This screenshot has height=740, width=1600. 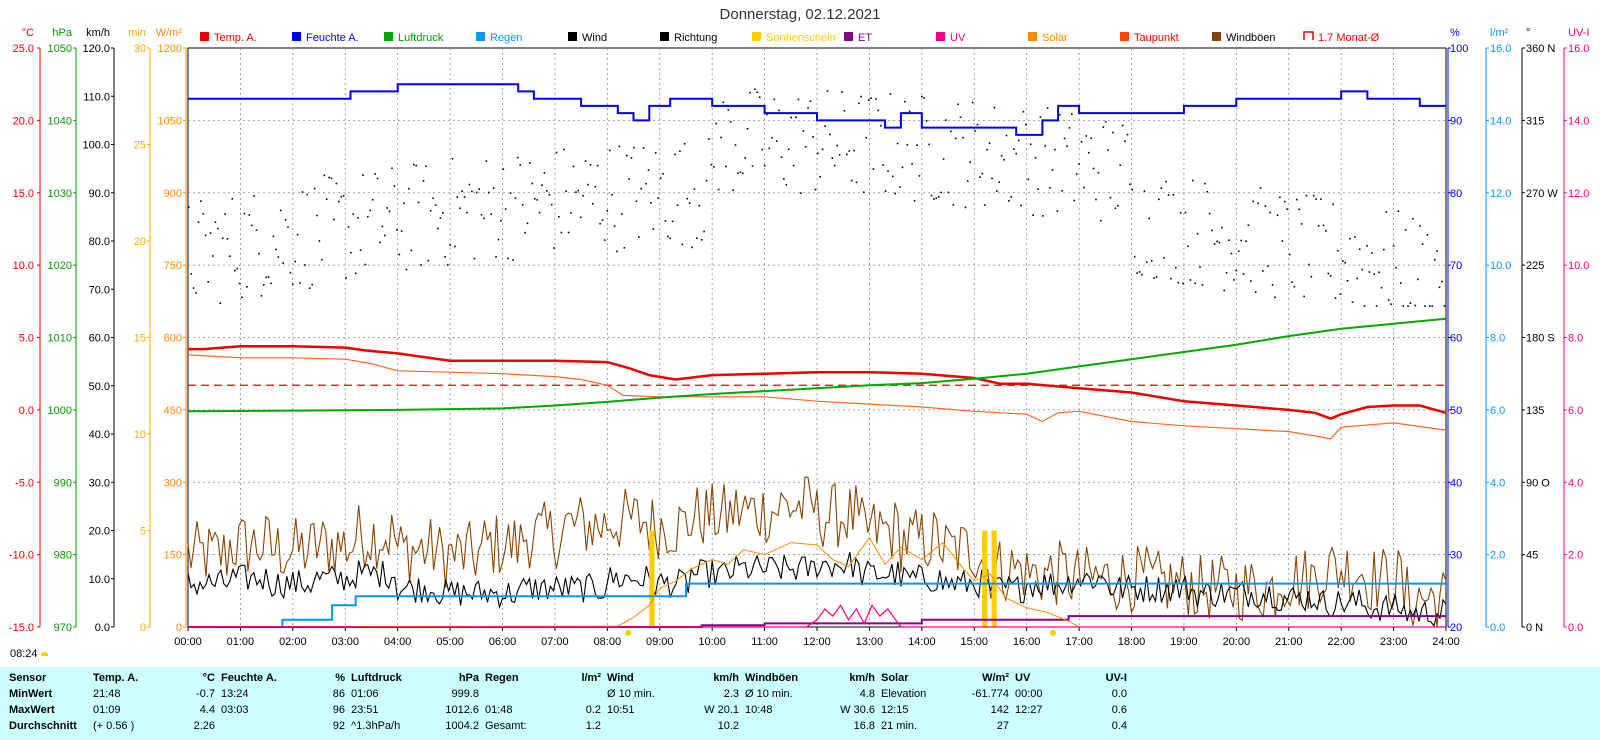 What do you see at coordinates (43, 726) in the screenshot?
I see `summary-cell: Durchschnitt` at bounding box center [43, 726].